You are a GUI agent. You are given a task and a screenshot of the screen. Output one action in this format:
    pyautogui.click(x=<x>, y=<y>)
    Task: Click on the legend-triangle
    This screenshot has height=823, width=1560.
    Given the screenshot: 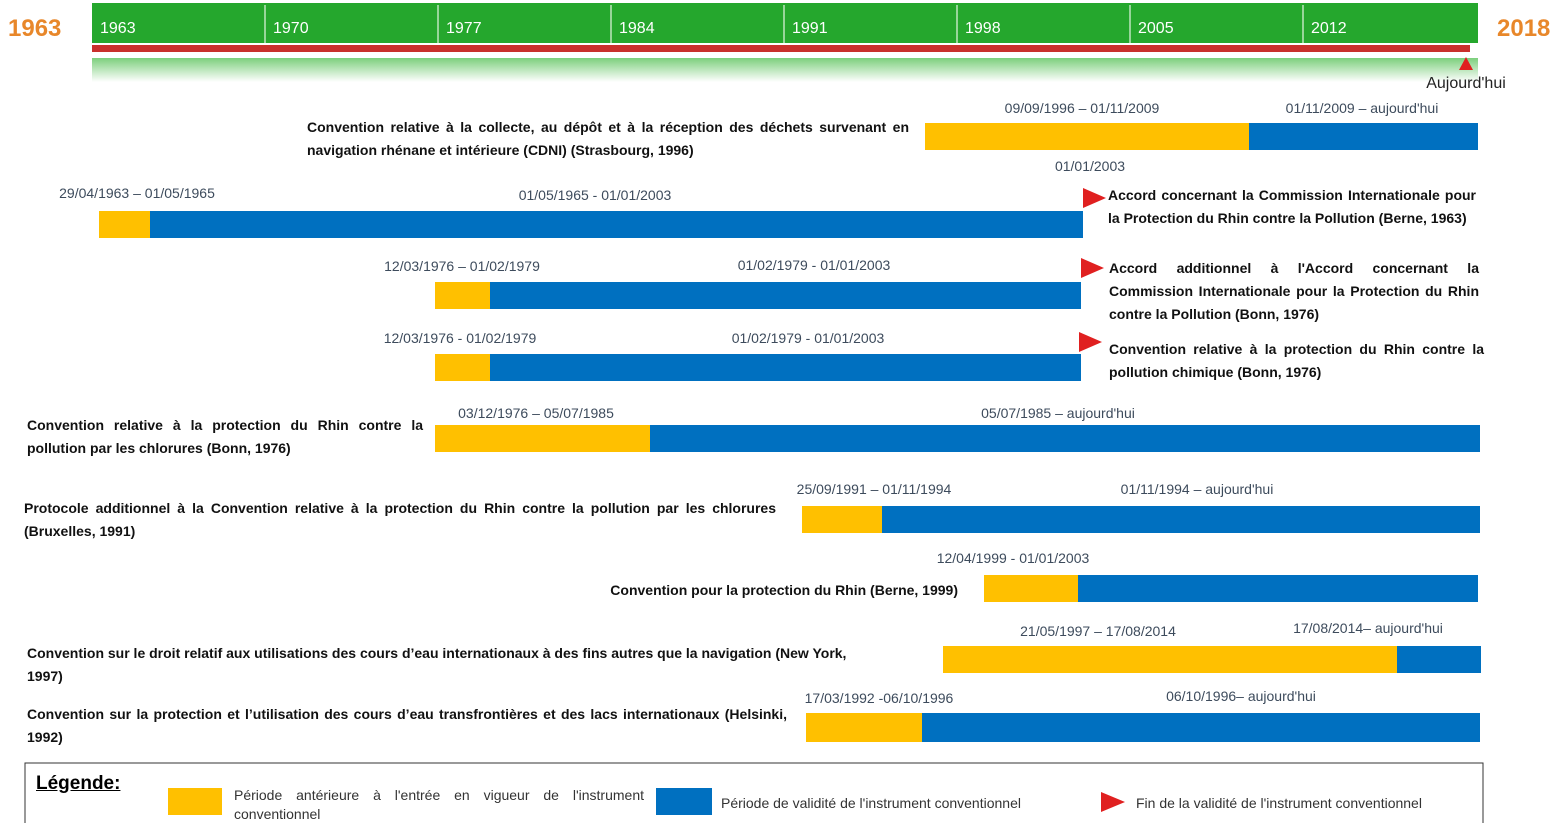 What is the action you would take?
    pyautogui.click(x=1113, y=802)
    